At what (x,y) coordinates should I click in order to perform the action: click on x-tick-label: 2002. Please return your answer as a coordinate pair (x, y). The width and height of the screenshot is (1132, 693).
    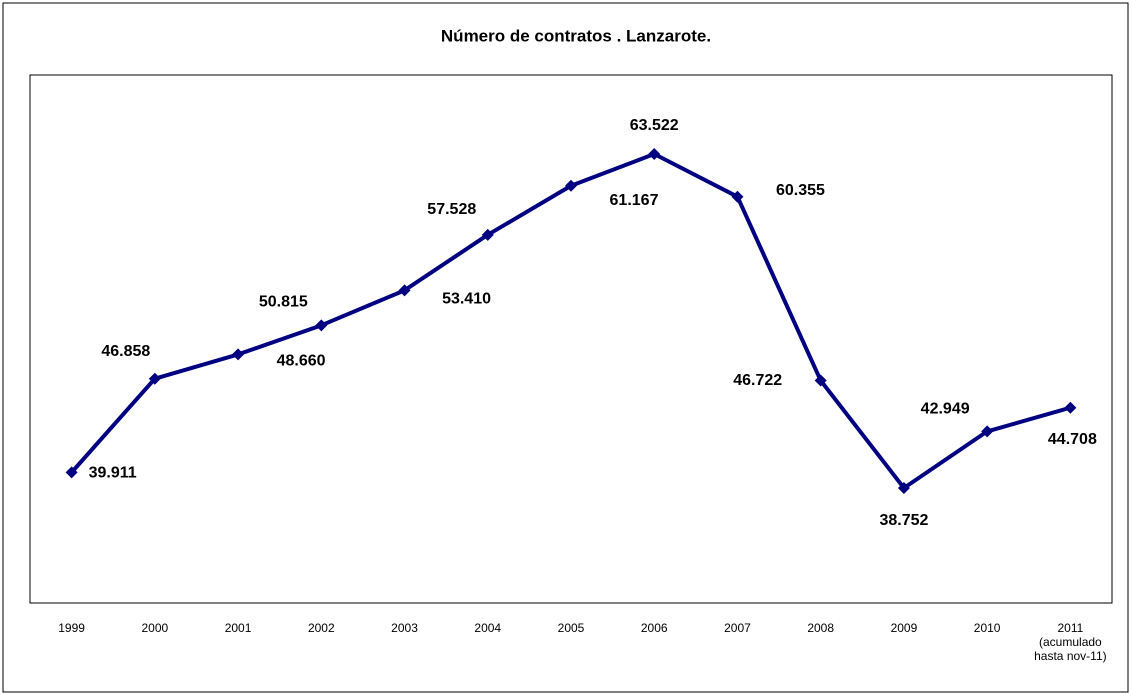
    Looking at the image, I should click on (321, 628).